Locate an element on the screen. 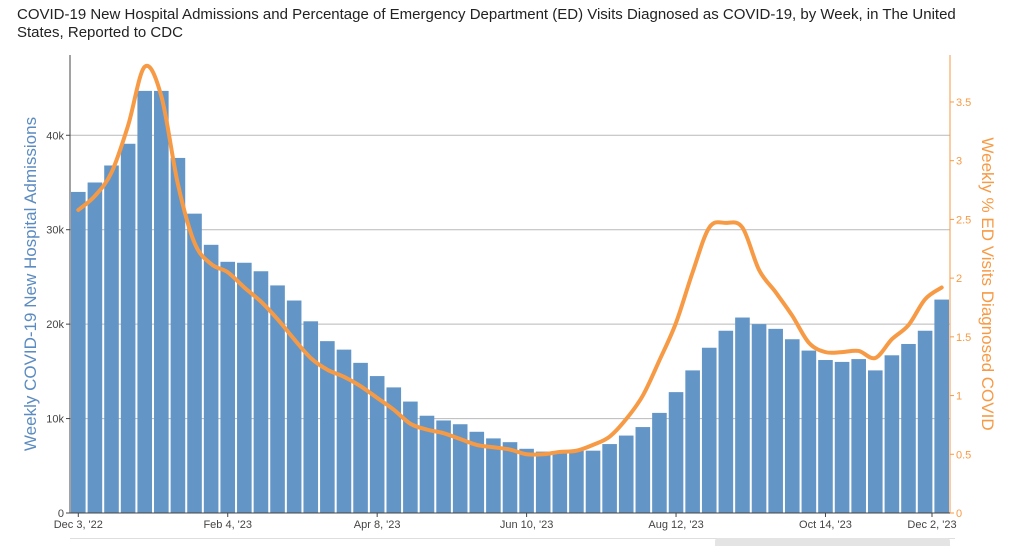  range-scrollbar-track is located at coordinates (512, 542).